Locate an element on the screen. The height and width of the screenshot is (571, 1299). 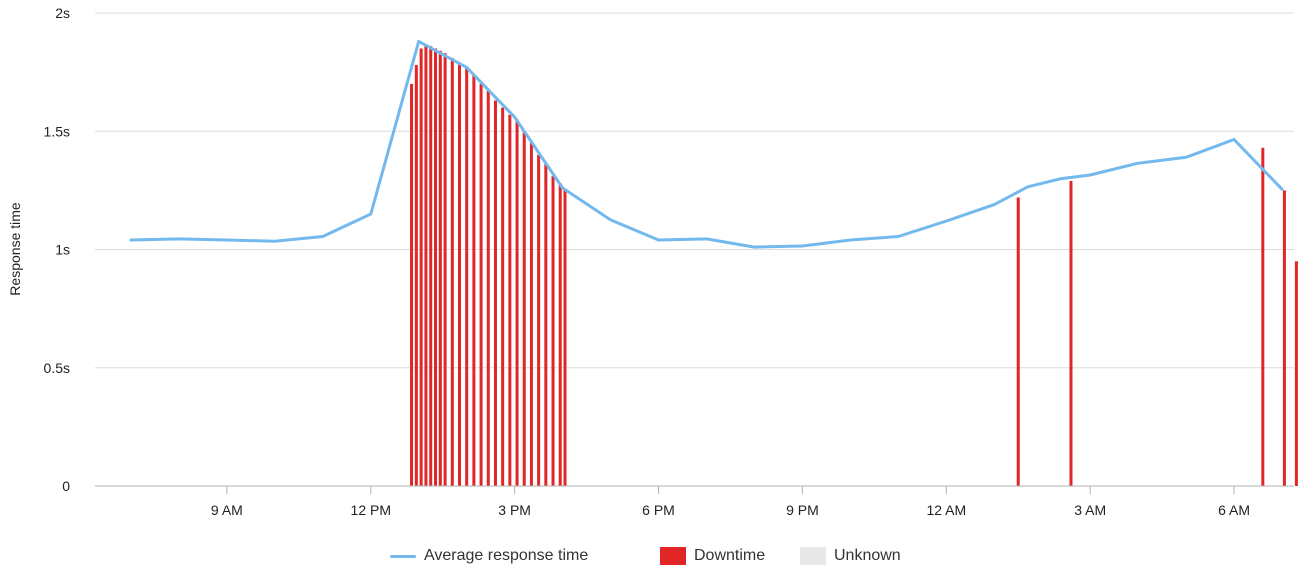
legend-label: Average response time is located at coordinates (506, 555).